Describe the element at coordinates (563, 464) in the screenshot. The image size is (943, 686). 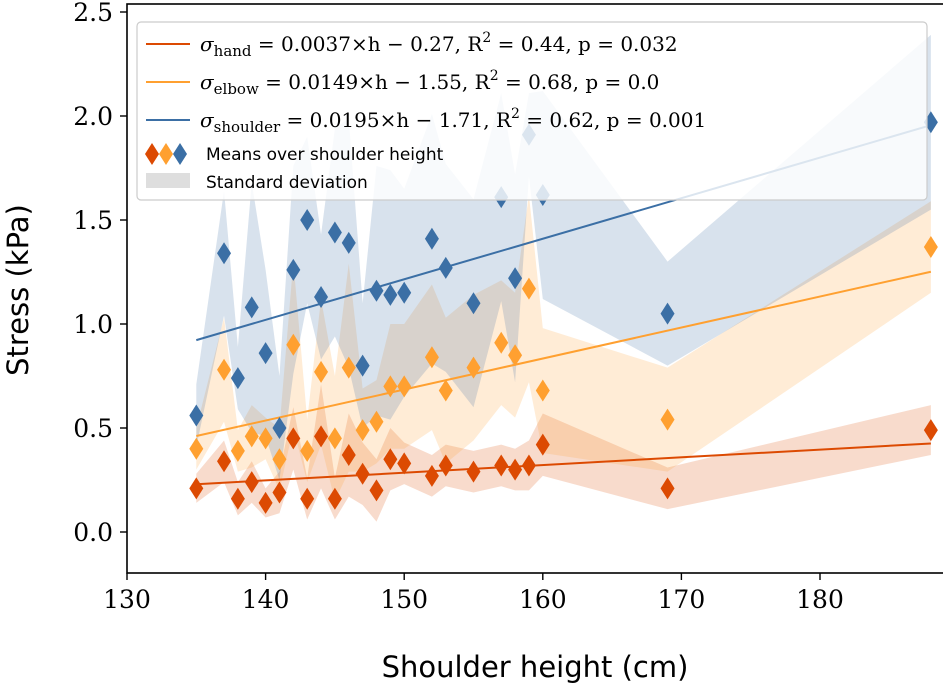
I see `hand-fit-line` at that location.